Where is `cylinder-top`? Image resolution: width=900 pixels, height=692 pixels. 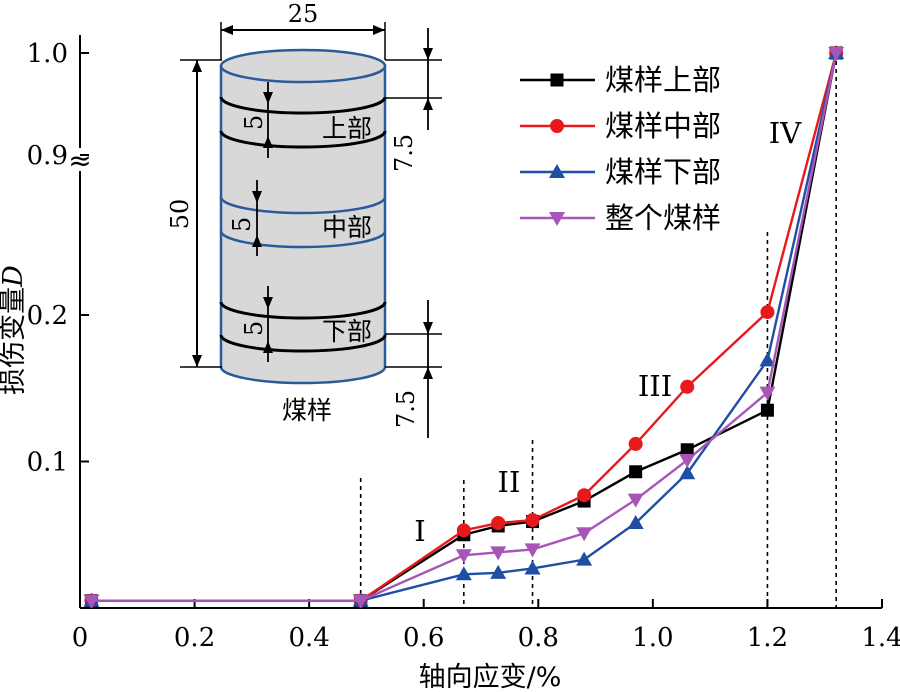
cylinder-top is located at coordinates (303, 66).